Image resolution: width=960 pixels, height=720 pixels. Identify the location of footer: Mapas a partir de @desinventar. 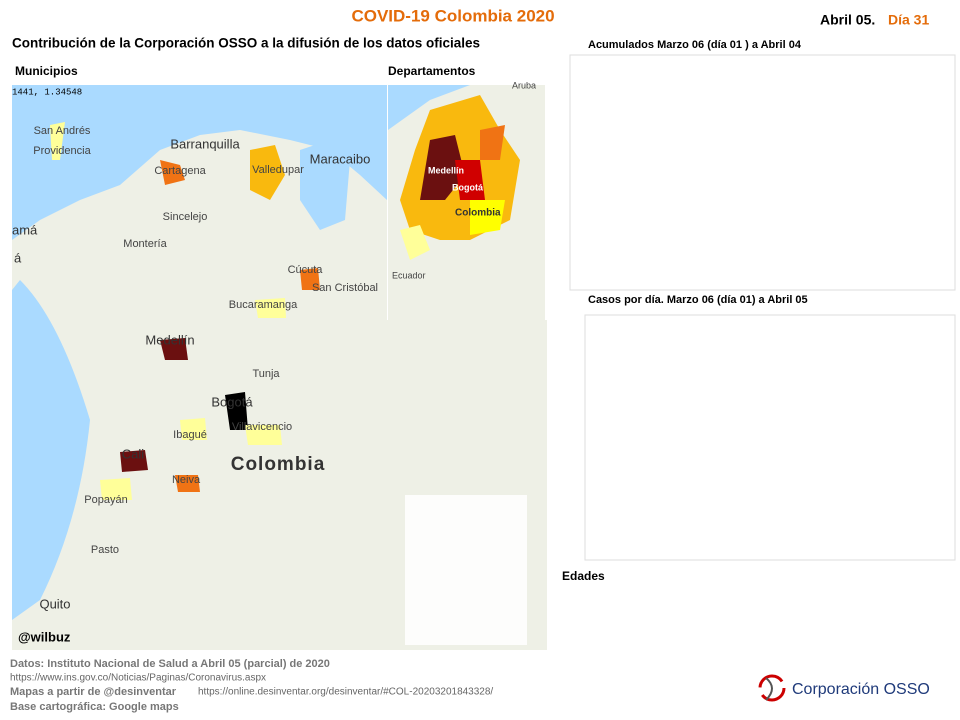
(93, 692).